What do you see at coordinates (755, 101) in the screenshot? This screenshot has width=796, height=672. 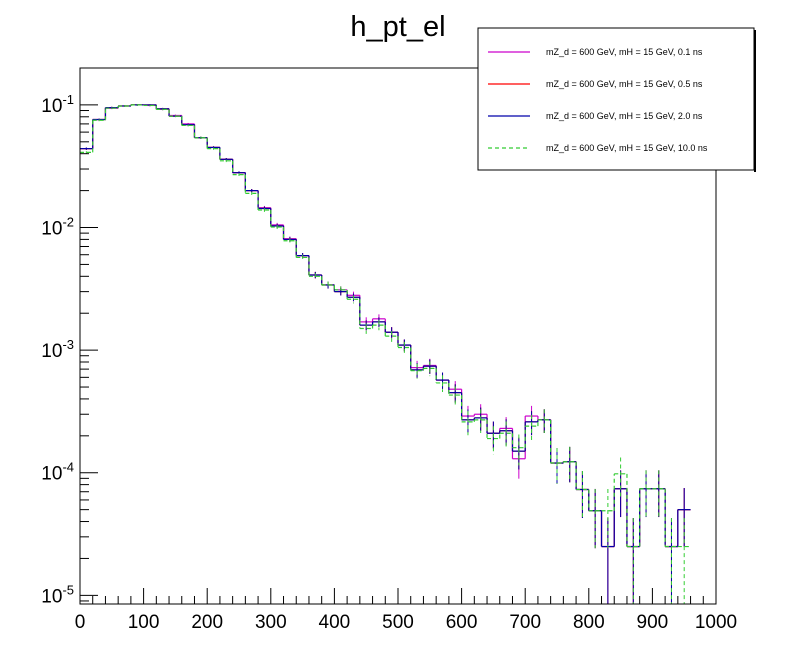 I see `legend-shadow` at bounding box center [755, 101].